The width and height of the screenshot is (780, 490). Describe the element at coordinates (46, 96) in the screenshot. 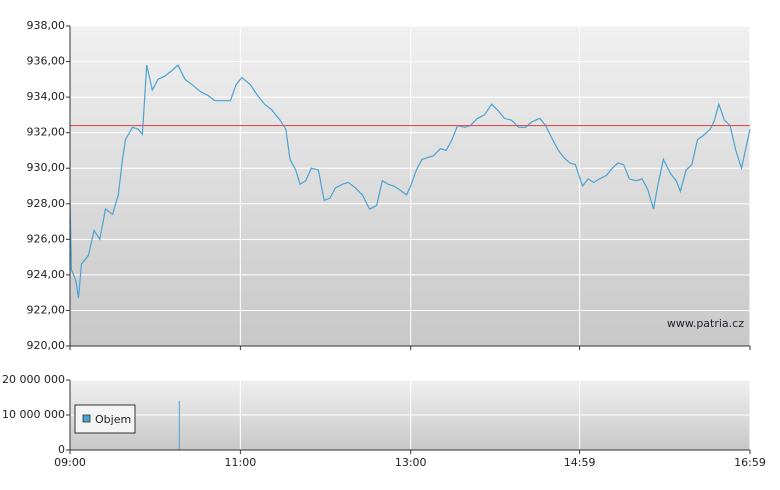

I see `y-tick-label: 934,00` at that location.